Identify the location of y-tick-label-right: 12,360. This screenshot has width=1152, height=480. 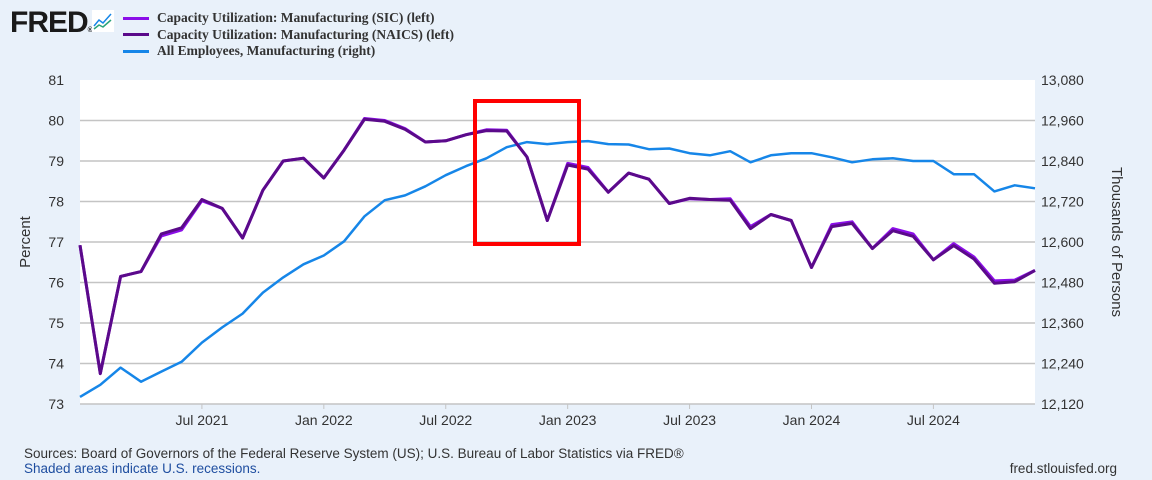
(1062, 323).